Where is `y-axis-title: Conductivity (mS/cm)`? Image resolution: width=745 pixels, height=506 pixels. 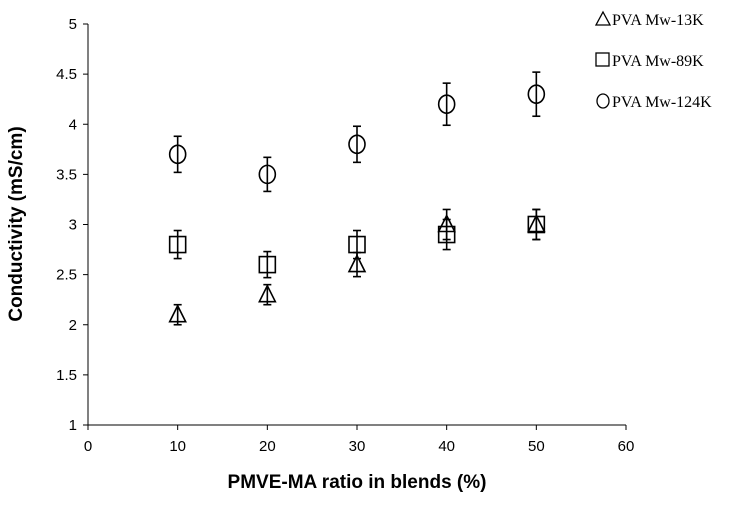
y-axis-title: Conductivity (mS/cm) is located at coordinates (16, 223).